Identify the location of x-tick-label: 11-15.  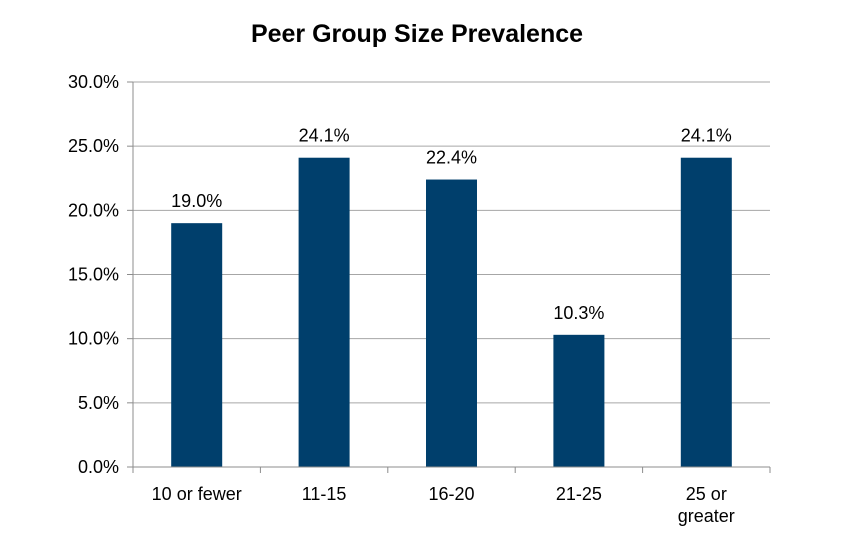
(324, 494).